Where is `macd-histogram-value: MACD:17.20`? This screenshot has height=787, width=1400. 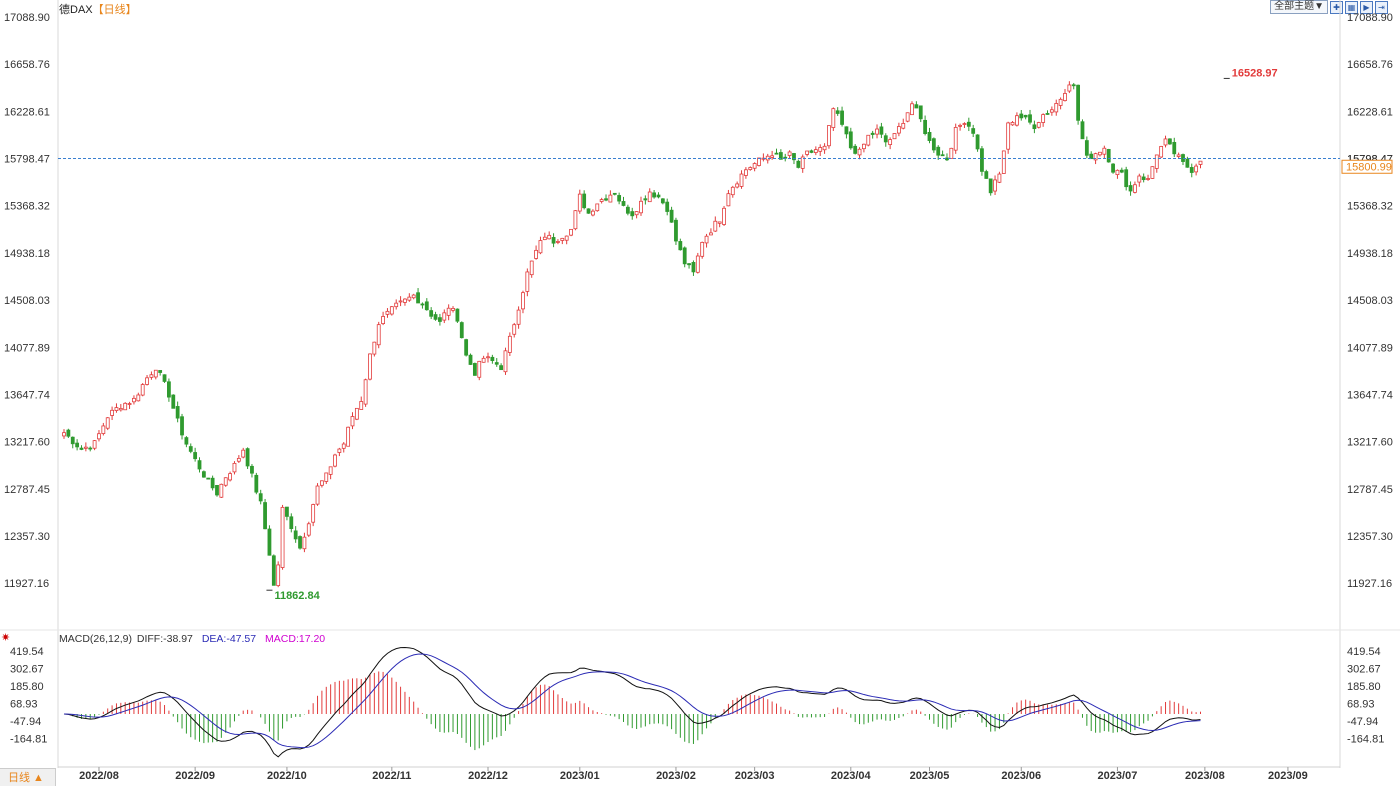
macd-histogram-value: MACD:17.20 is located at coordinates (295, 639).